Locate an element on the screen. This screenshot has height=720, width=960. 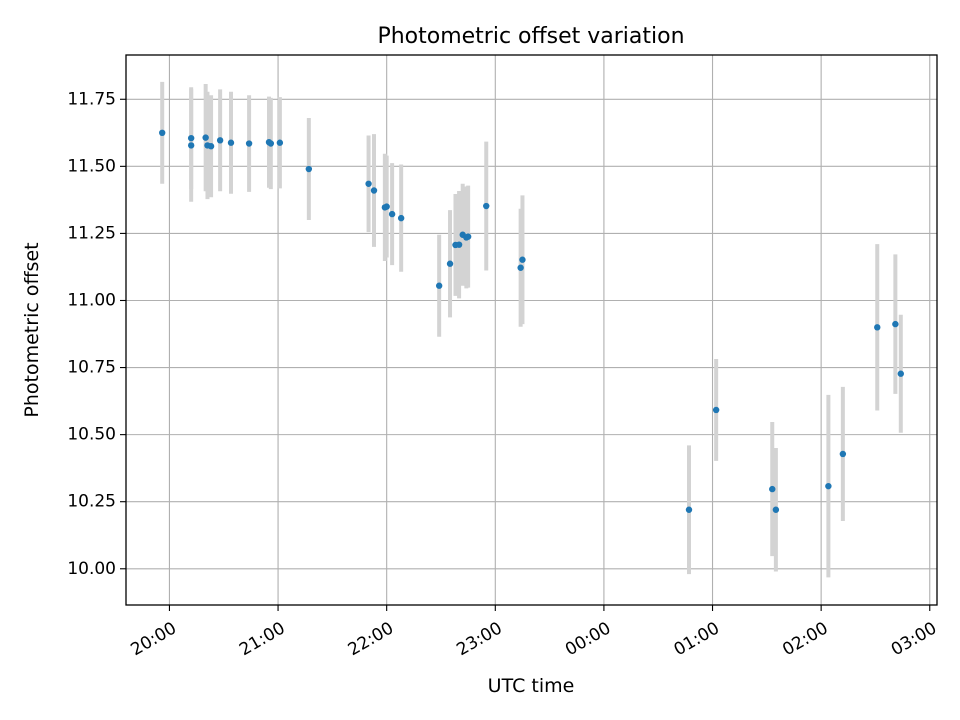
x-axis-ticks: 20:00 21:00 22:00 23:00 00:00 01:00 02:00 03:00 is located at coordinates (534, 632).